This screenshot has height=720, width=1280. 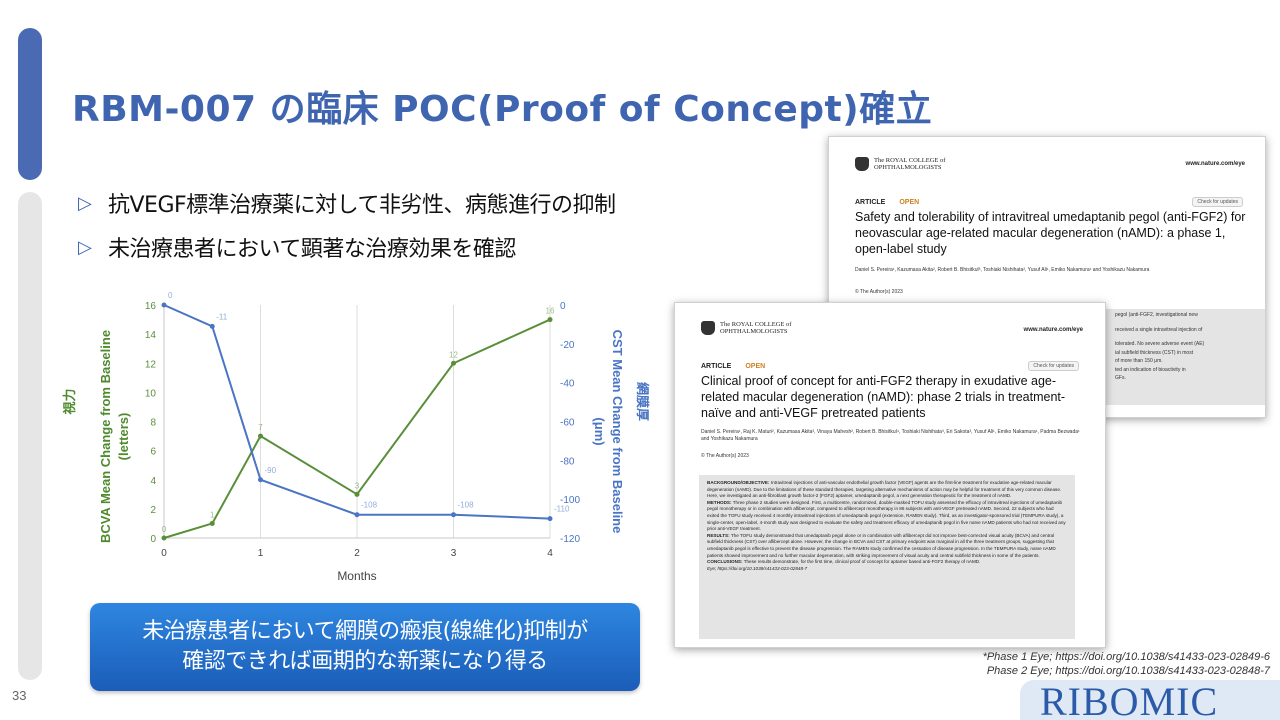 What do you see at coordinates (153, 452) in the screenshot?
I see `y-left-tick-label: 6` at bounding box center [153, 452].